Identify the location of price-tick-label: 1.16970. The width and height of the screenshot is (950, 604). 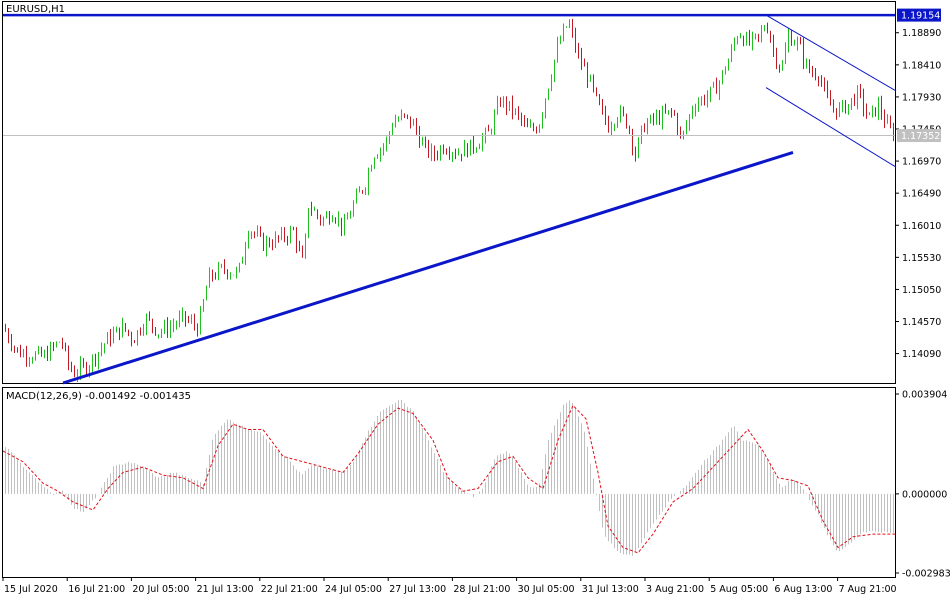
(921, 162).